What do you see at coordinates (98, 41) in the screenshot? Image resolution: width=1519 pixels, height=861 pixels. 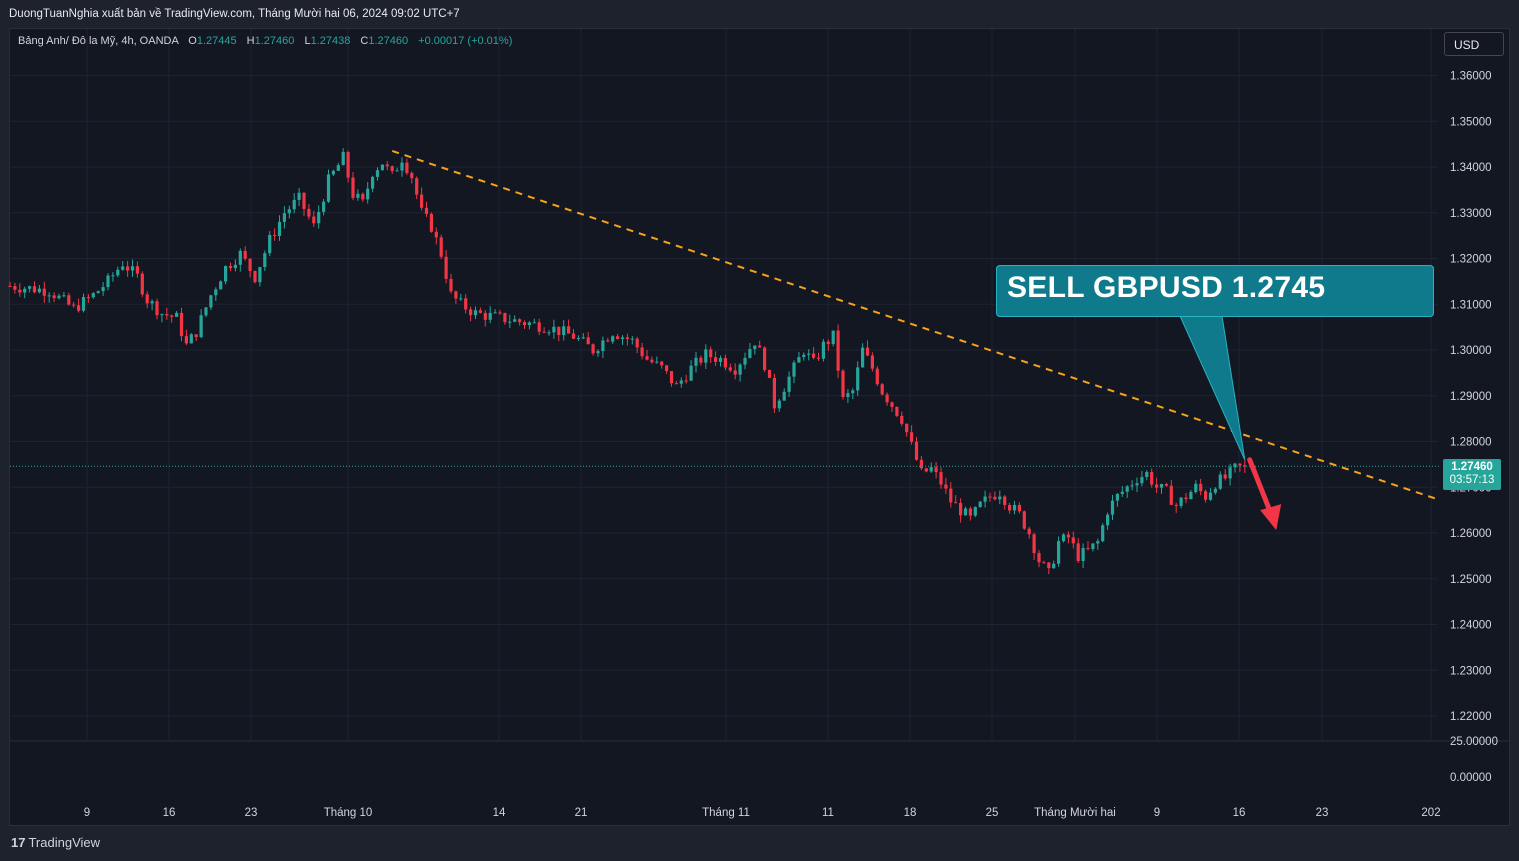 I see `symbol-info: Bảng Anh/ Đô la Mỹ, 4h, OANDA` at bounding box center [98, 41].